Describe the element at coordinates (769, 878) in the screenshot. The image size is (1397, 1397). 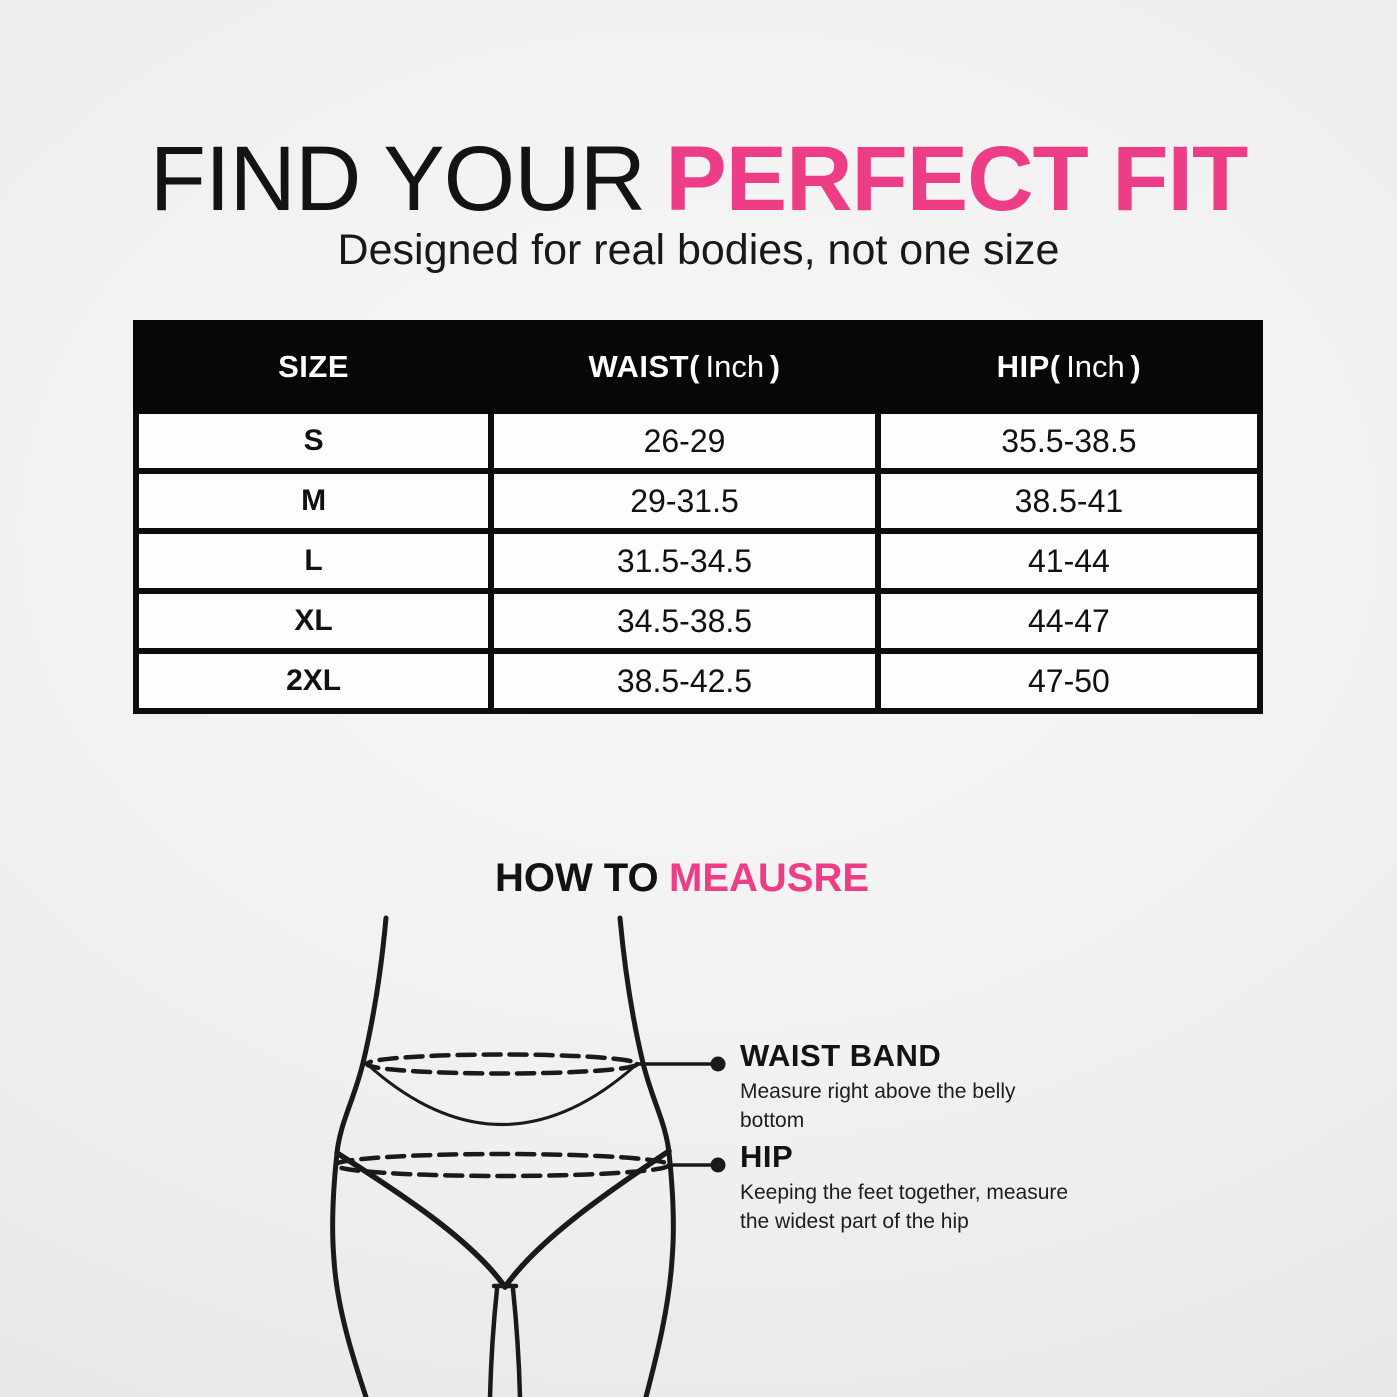
I see `heading-measure: MEAUSRE` at that location.